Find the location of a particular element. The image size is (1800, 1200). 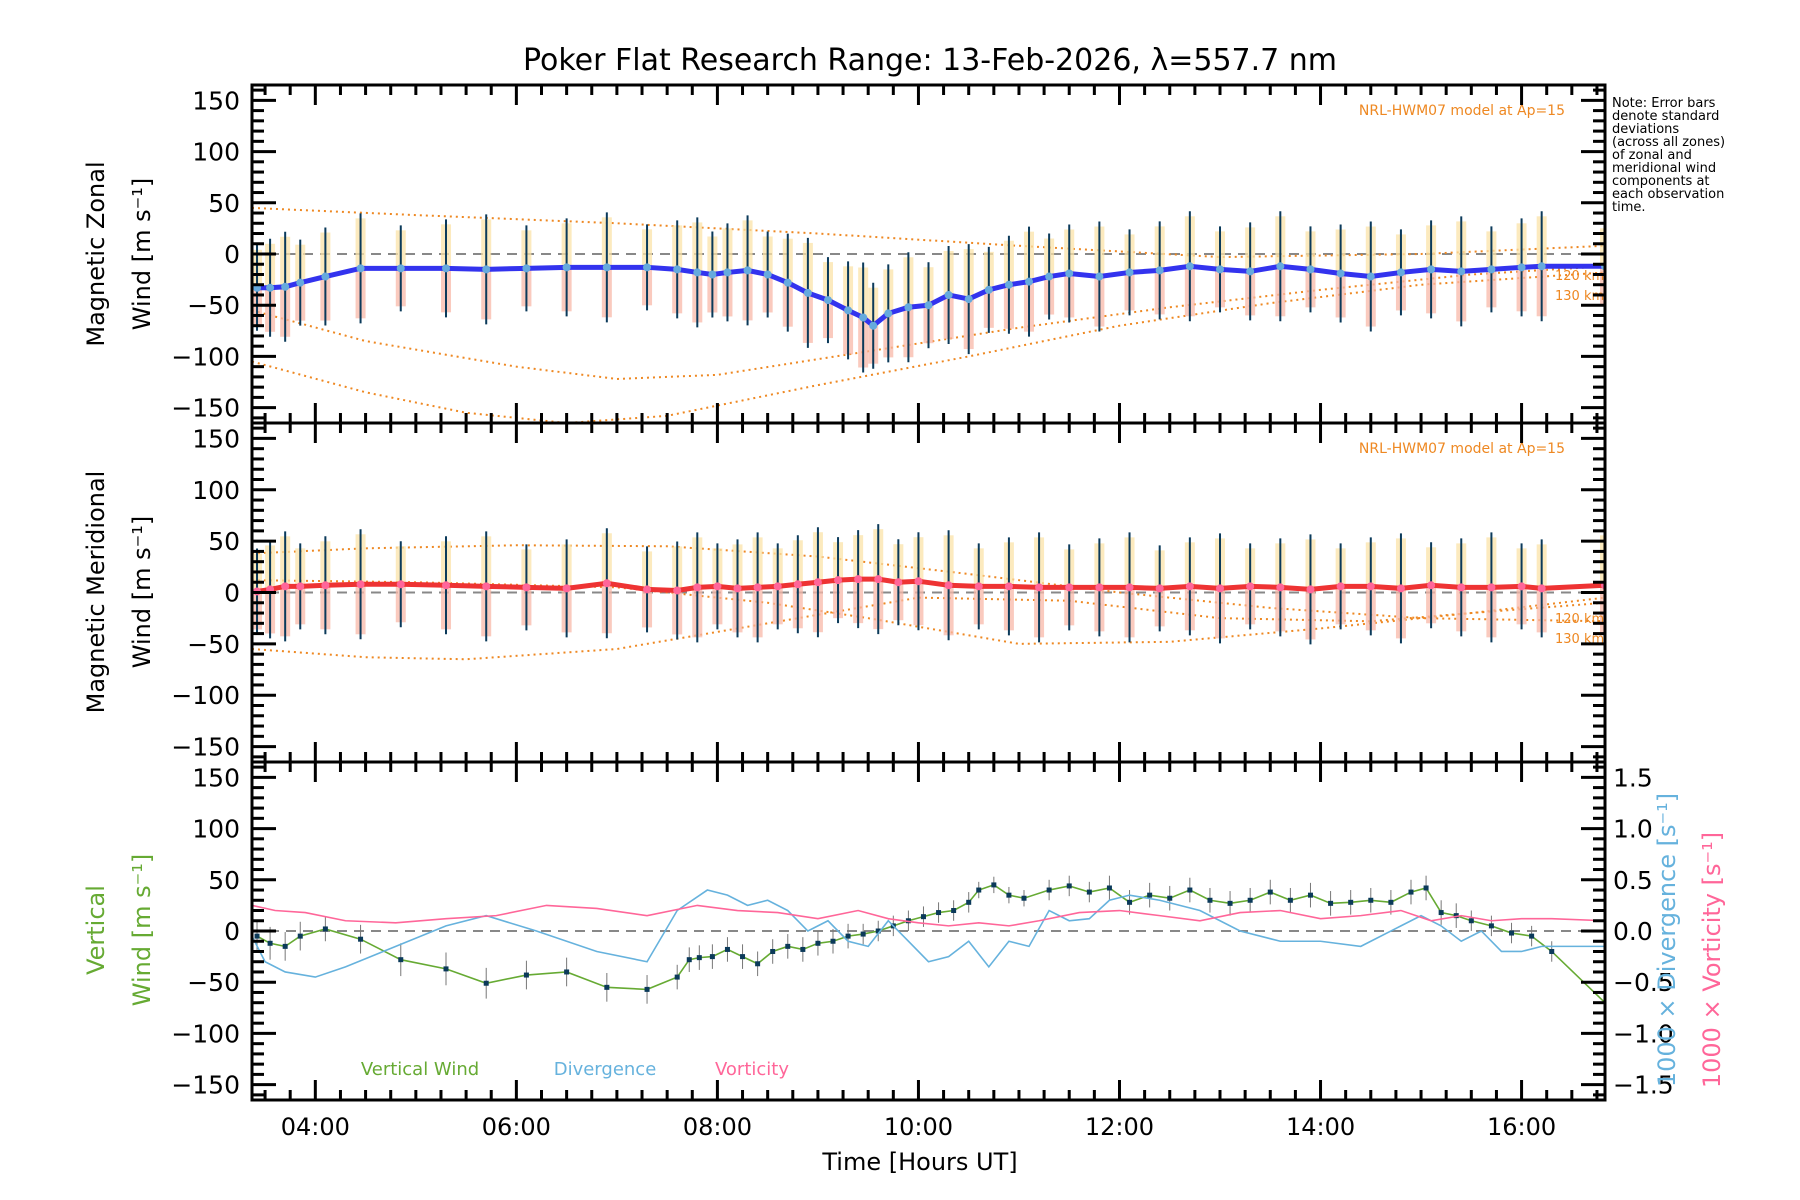

zonal-ytick-label: 50 is located at coordinates (224, 203).